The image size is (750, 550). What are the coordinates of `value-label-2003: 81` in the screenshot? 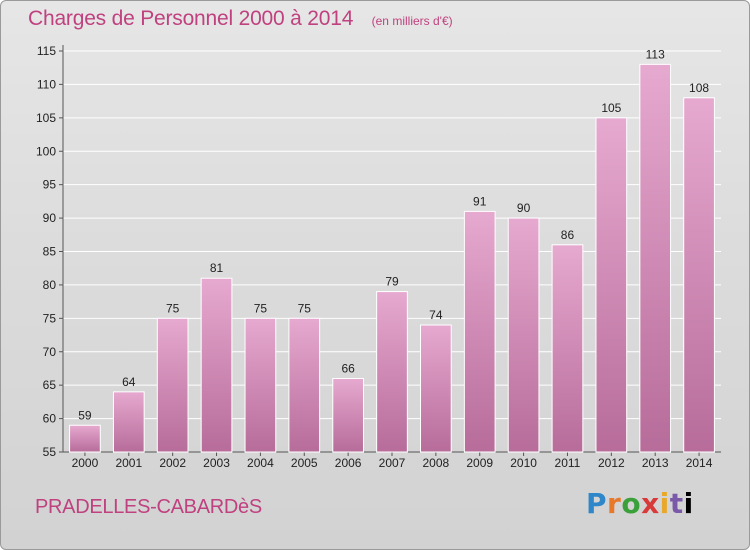 It's located at (217, 268).